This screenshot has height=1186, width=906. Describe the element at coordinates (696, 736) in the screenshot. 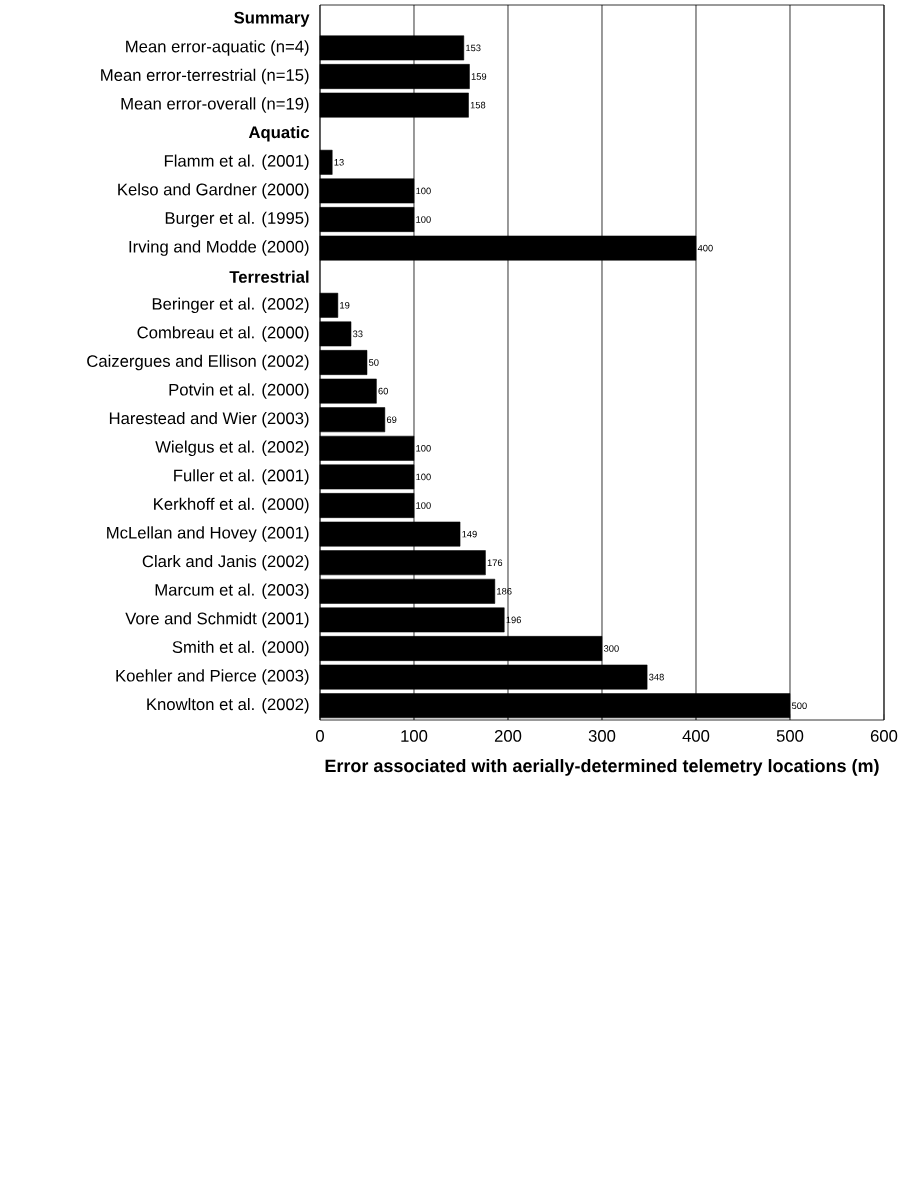

I see `x-tick-label: 400` at that location.